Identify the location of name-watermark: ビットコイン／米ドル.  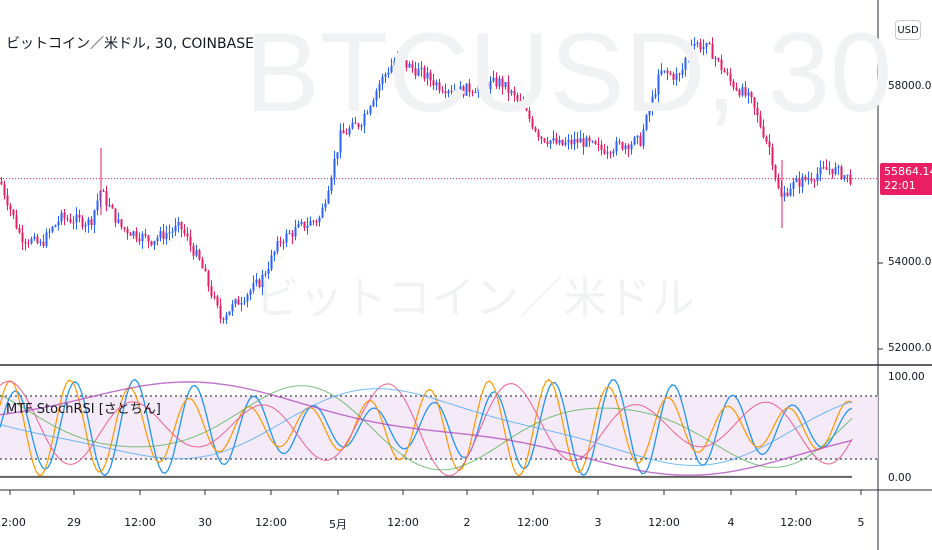
(475, 298).